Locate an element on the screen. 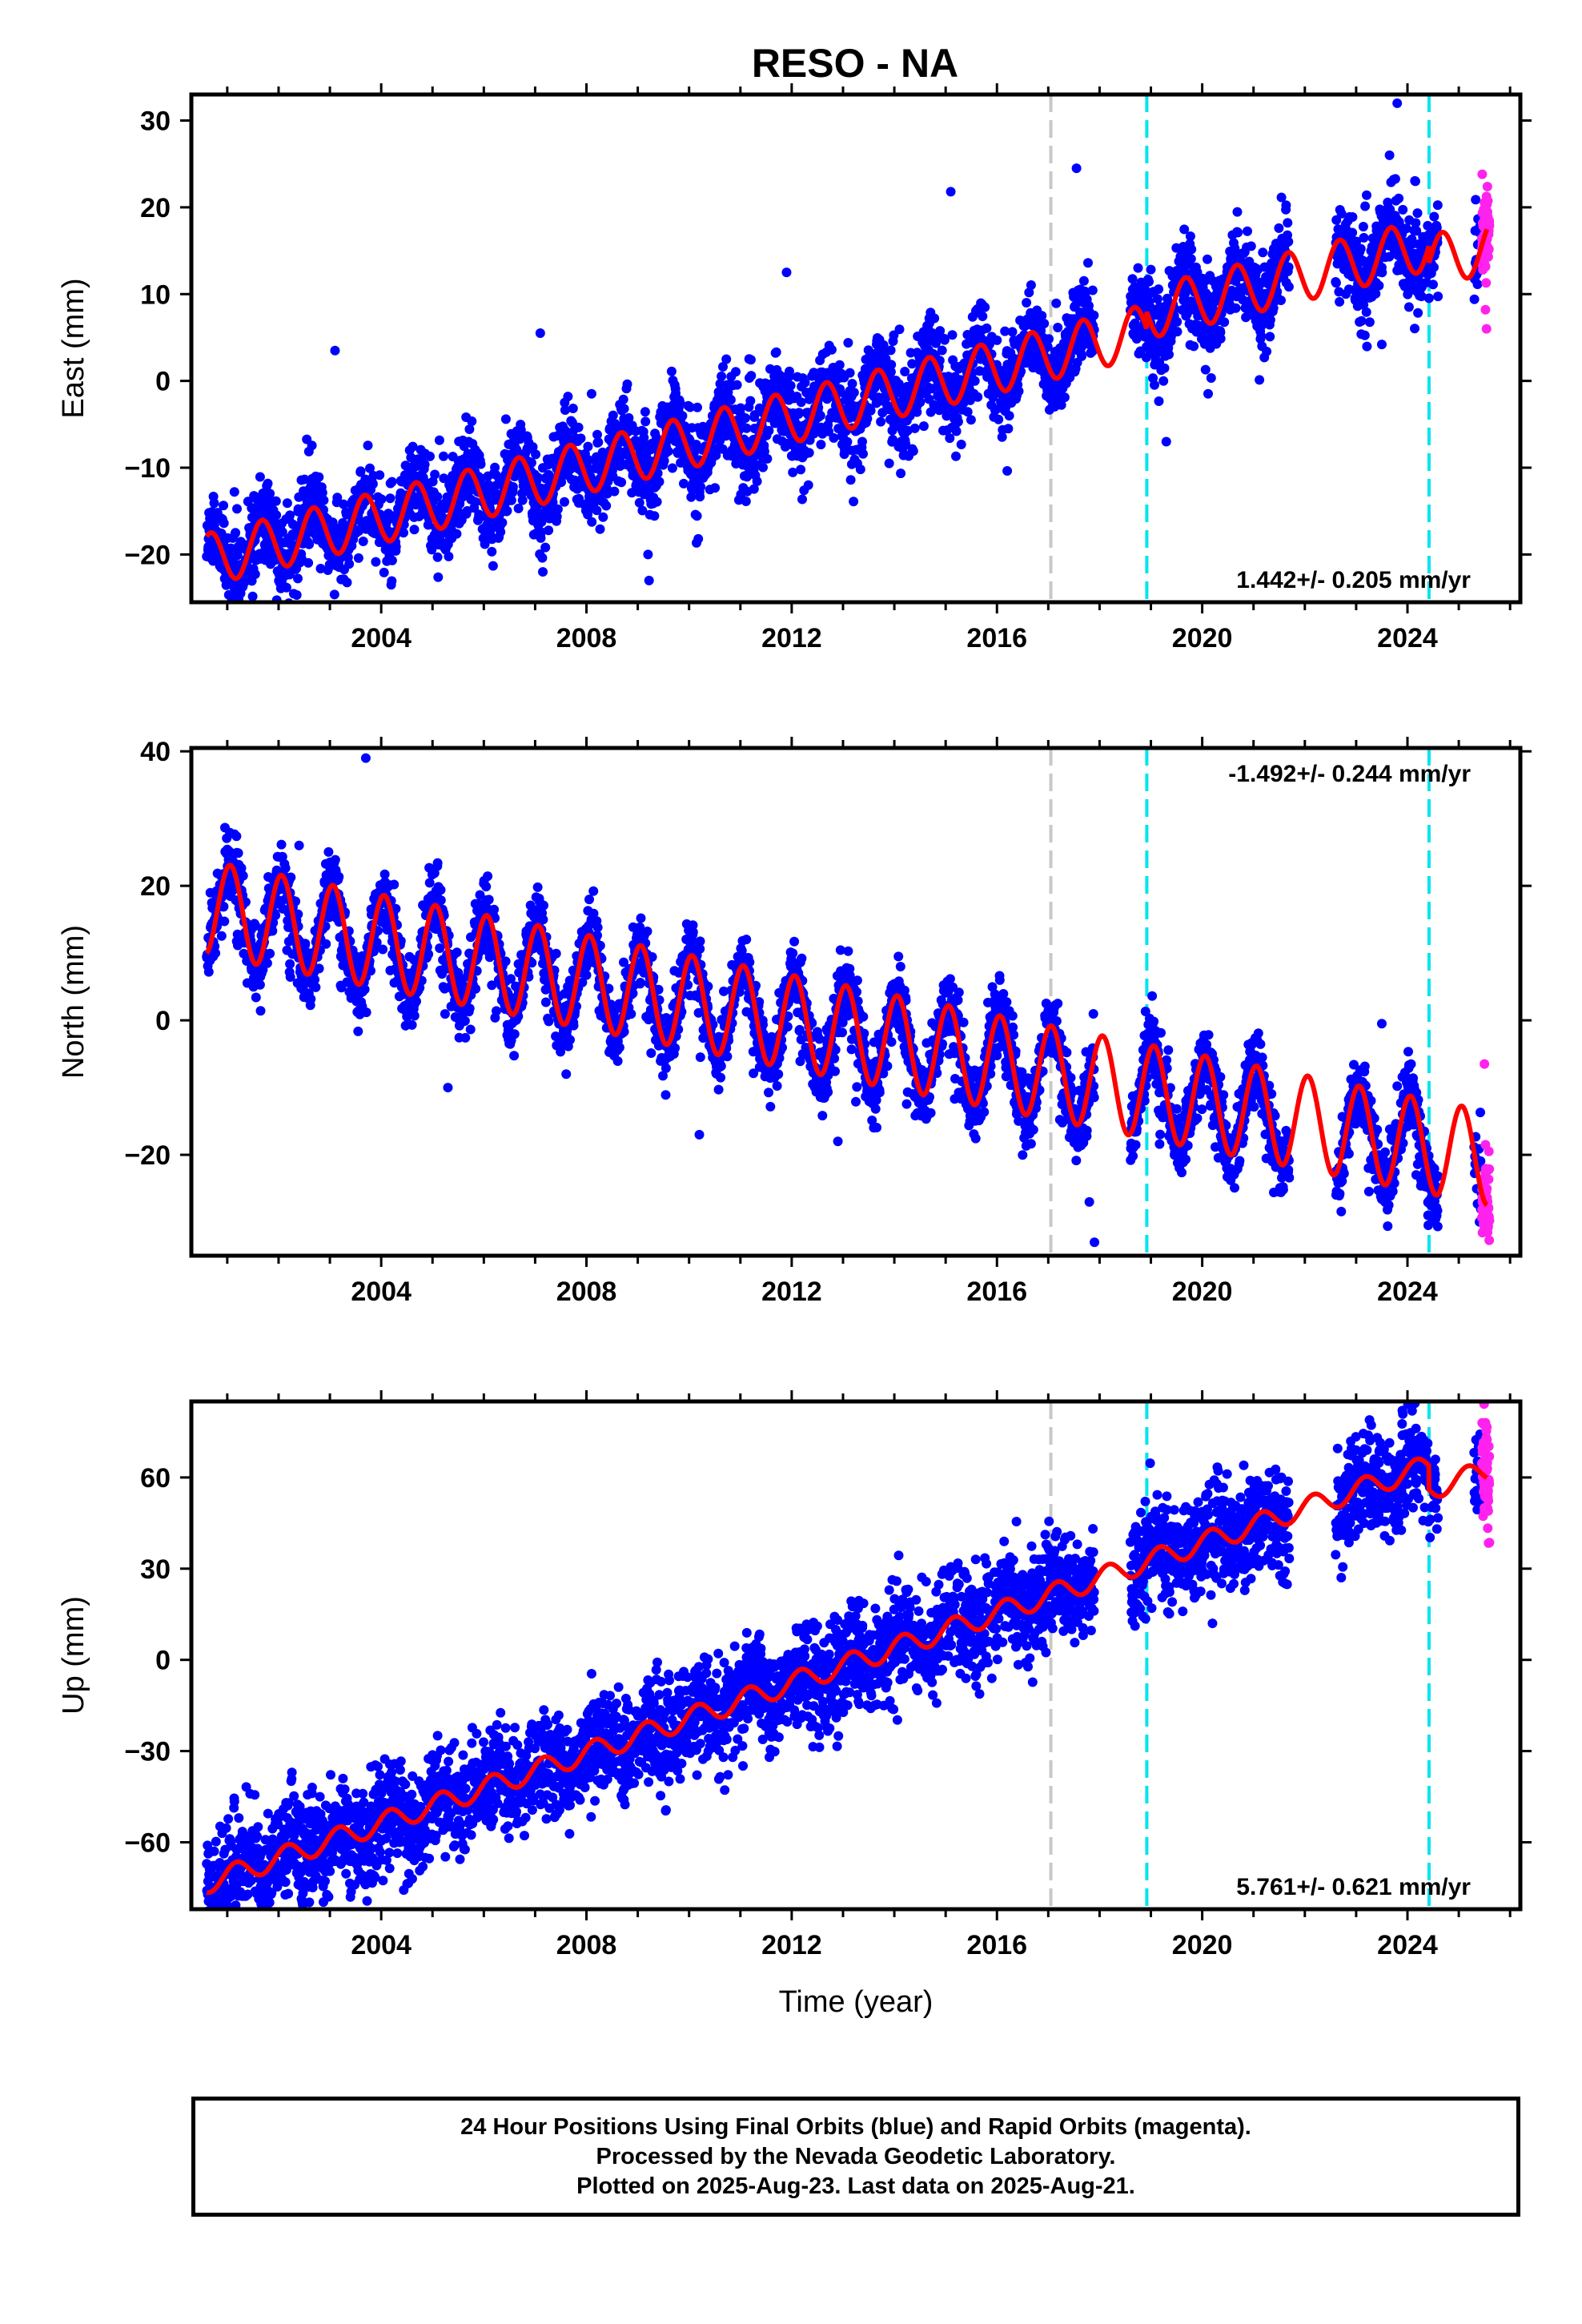  y-tick-label: 20 is located at coordinates (155, 208).